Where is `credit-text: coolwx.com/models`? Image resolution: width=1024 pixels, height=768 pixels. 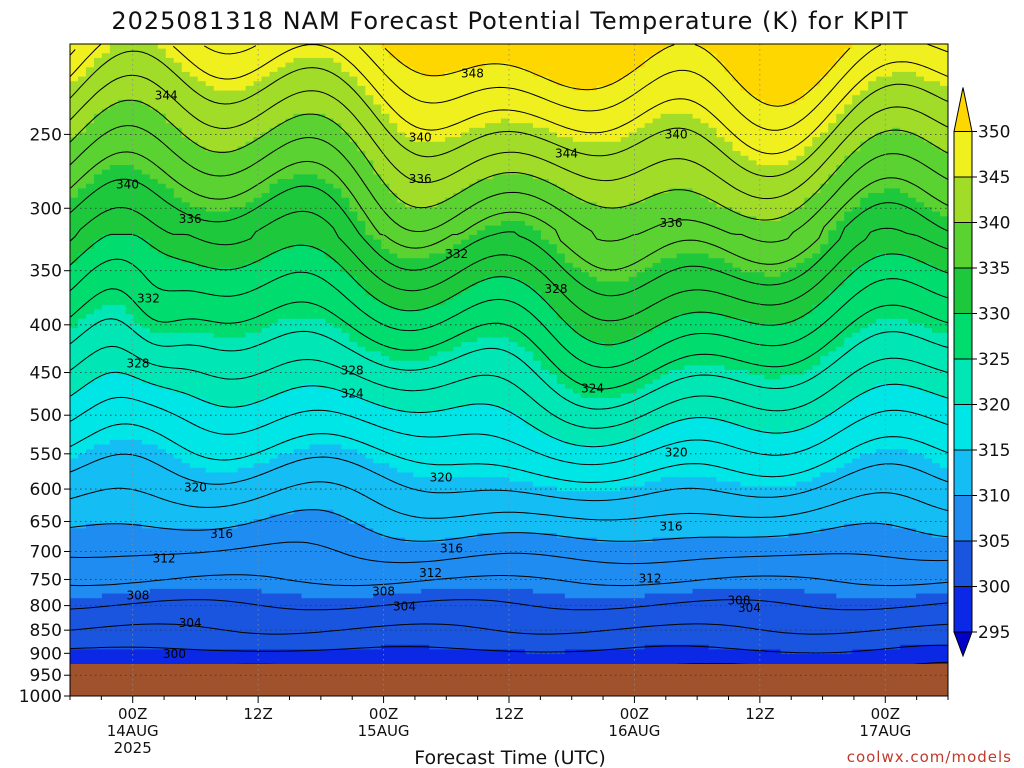
credit-text: coolwx.com/models is located at coordinates (929, 757).